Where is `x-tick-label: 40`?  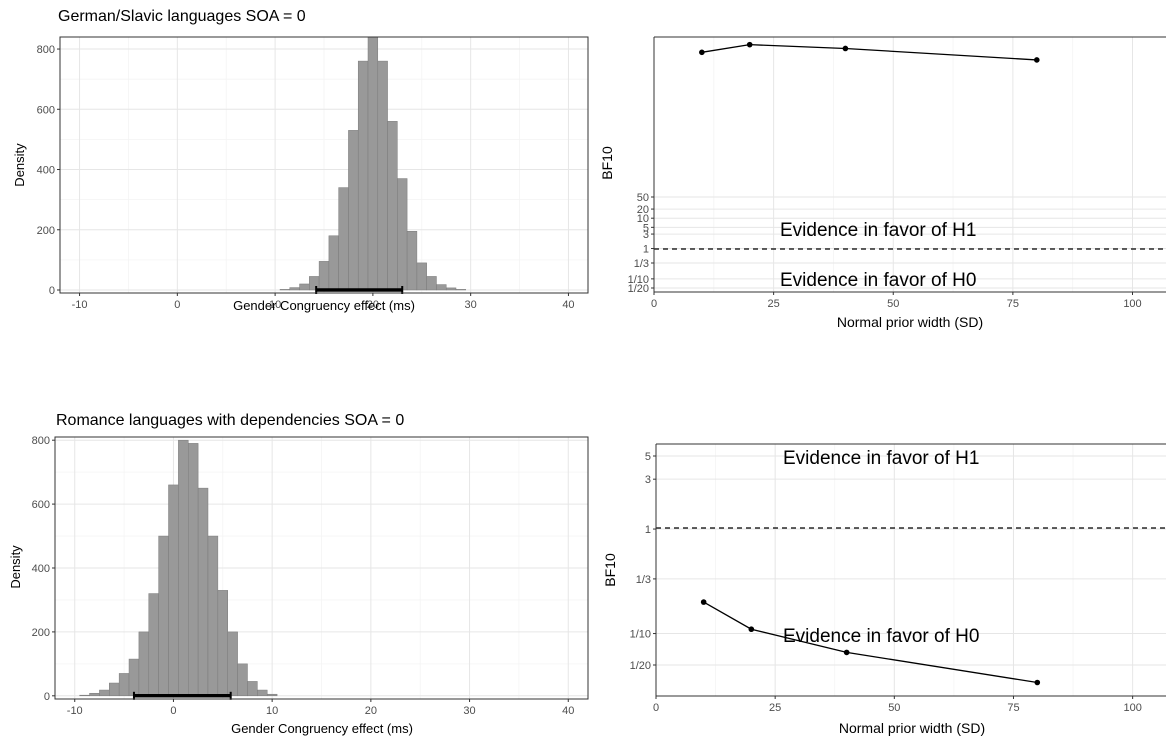 x-tick-label: 40 is located at coordinates (568, 711).